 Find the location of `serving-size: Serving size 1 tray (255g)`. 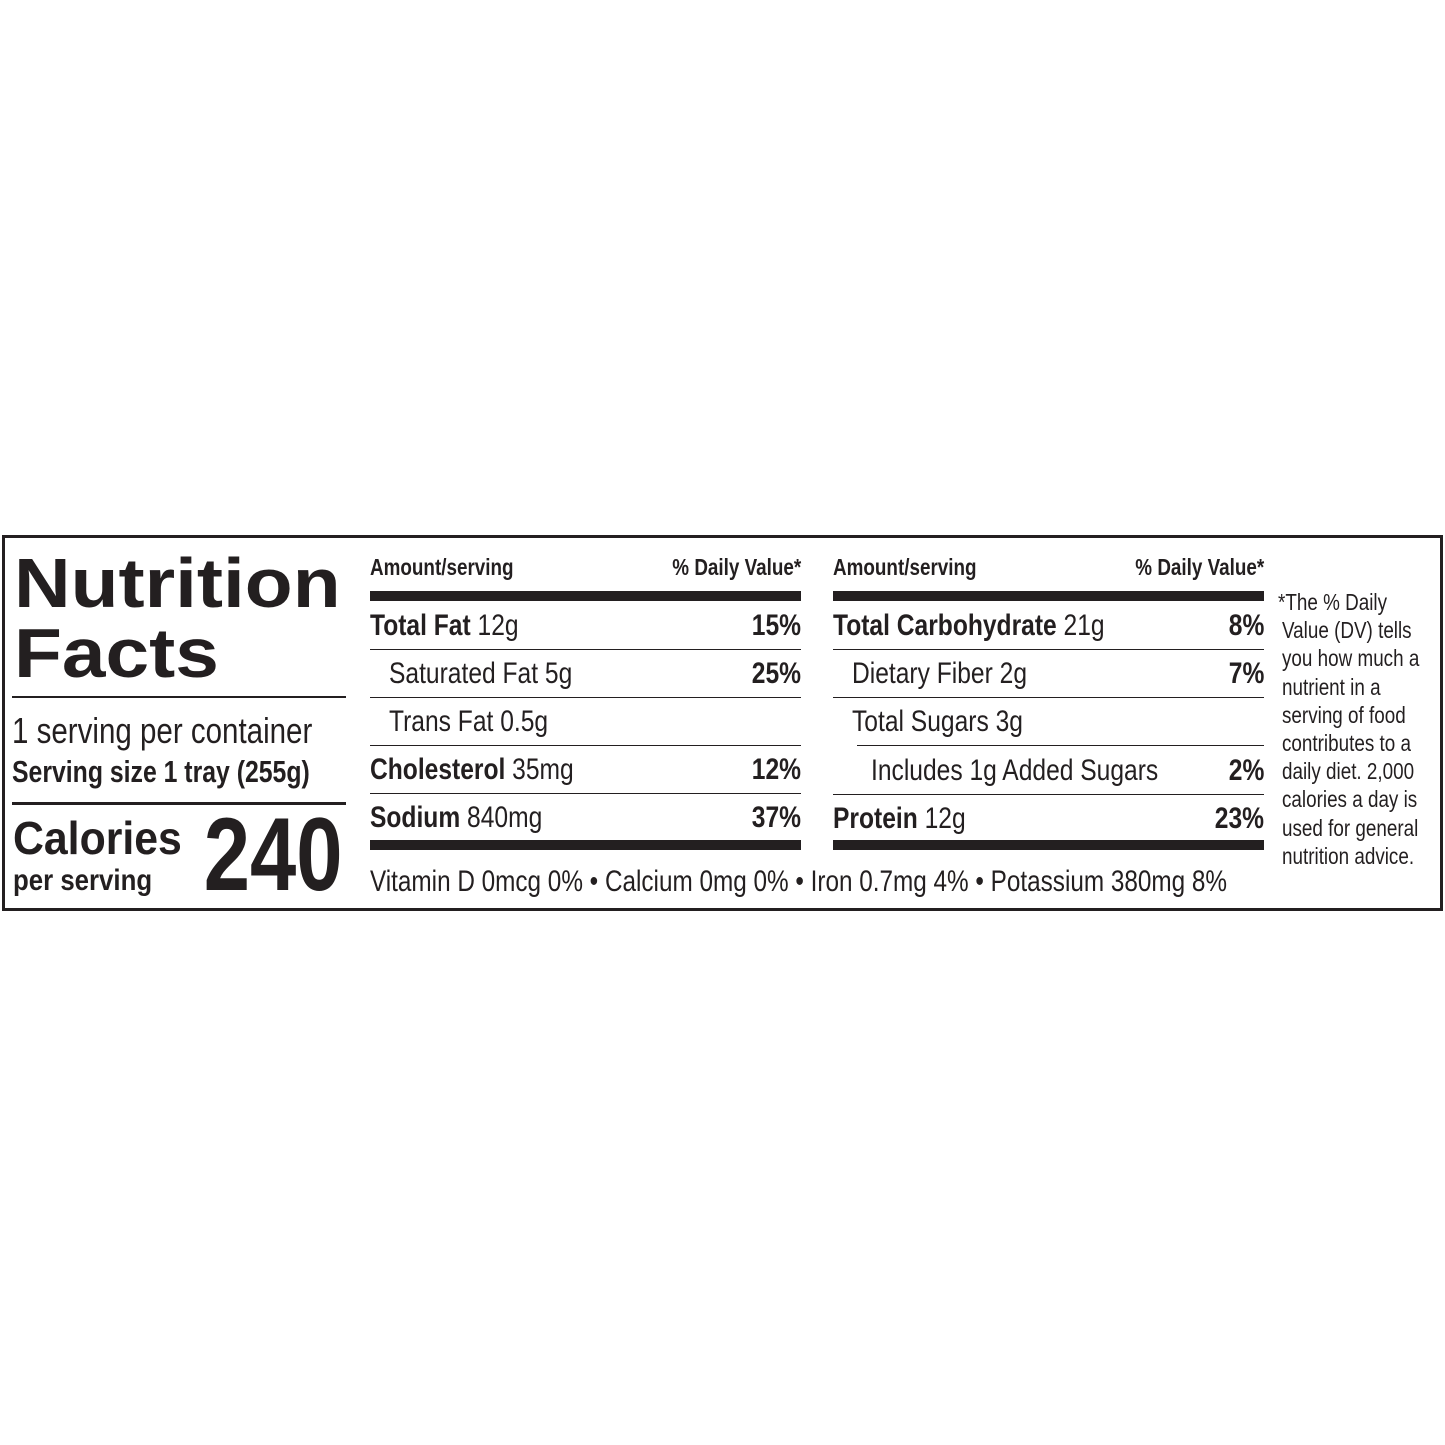

serving-size: Serving size 1 tray (255g) is located at coordinates (161, 771).